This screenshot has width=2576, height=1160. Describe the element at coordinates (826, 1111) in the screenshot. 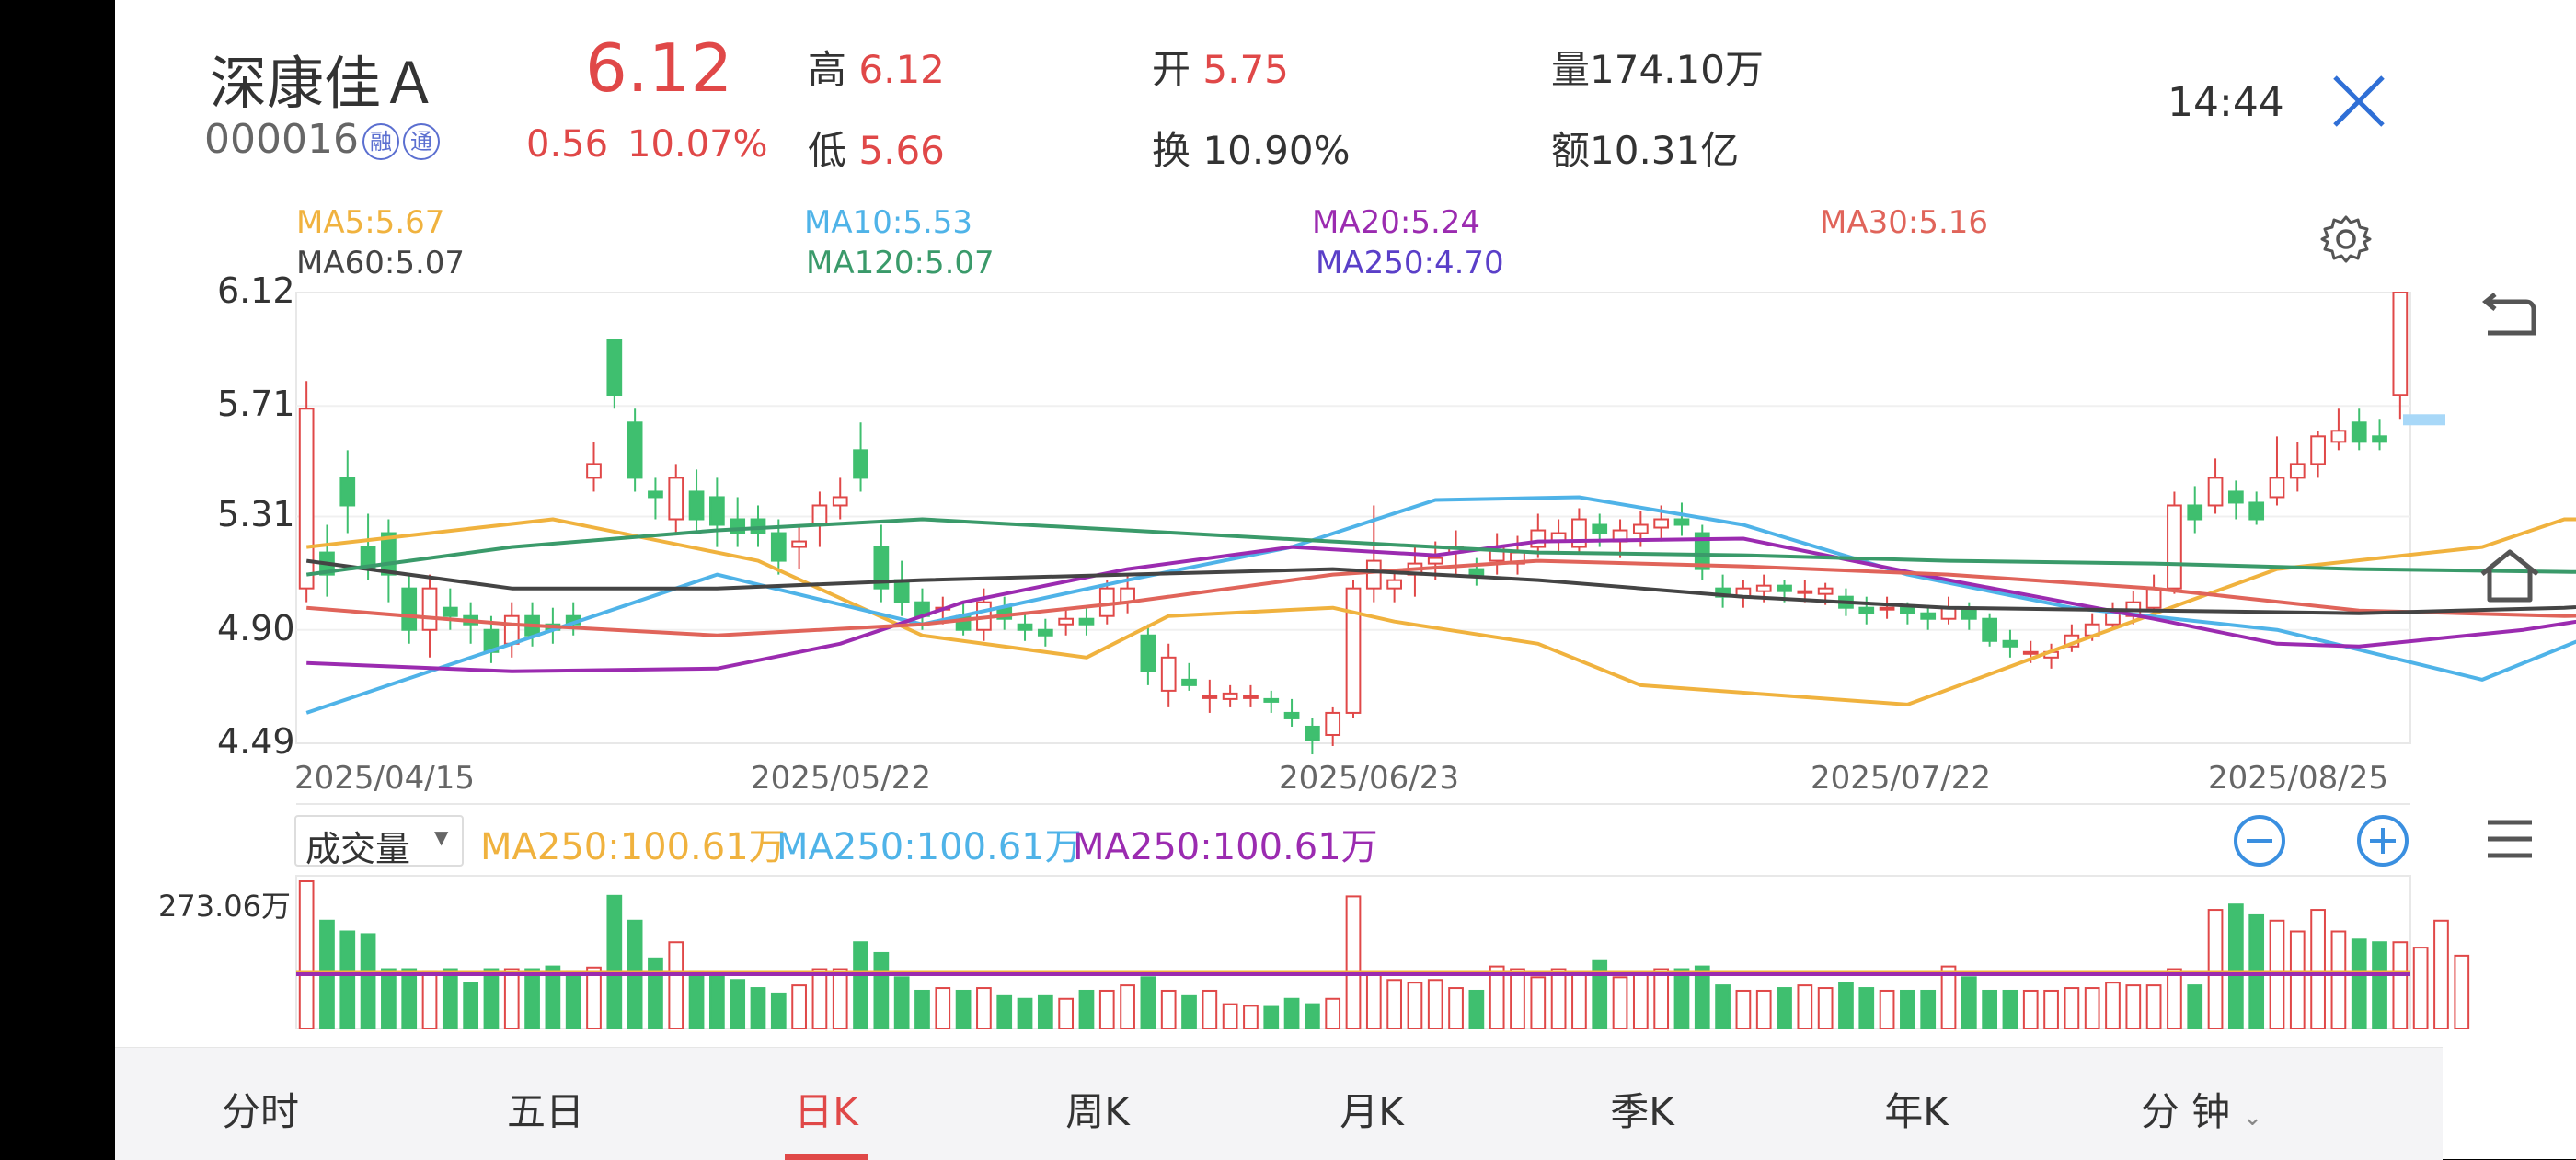

I see `tab-daily-k: 日K` at that location.